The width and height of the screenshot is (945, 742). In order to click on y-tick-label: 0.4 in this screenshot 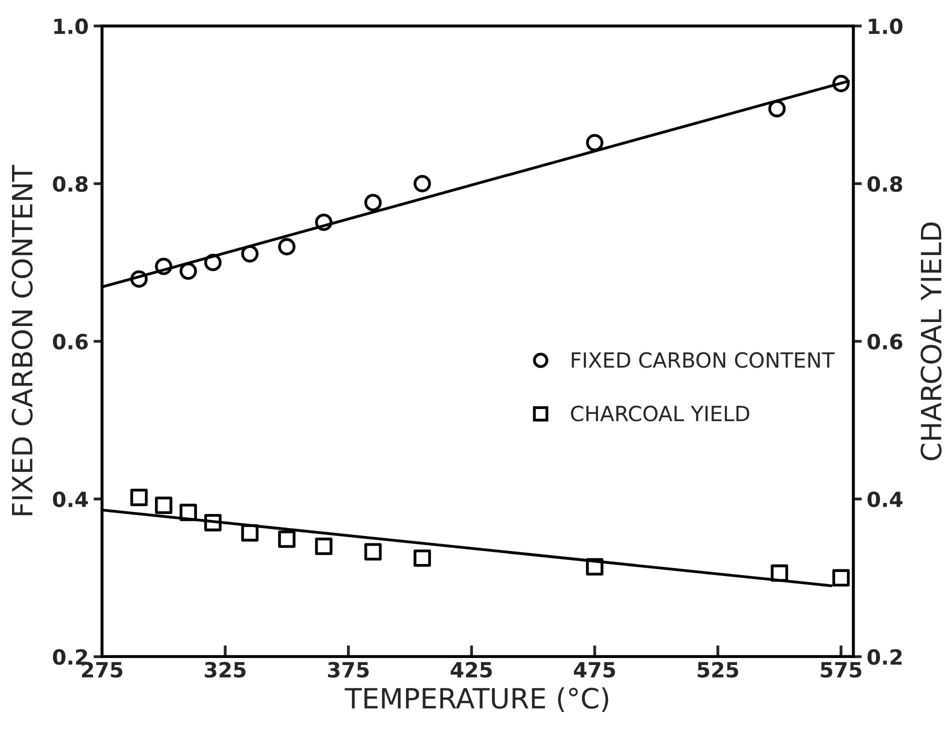, I will do `click(70, 499)`.